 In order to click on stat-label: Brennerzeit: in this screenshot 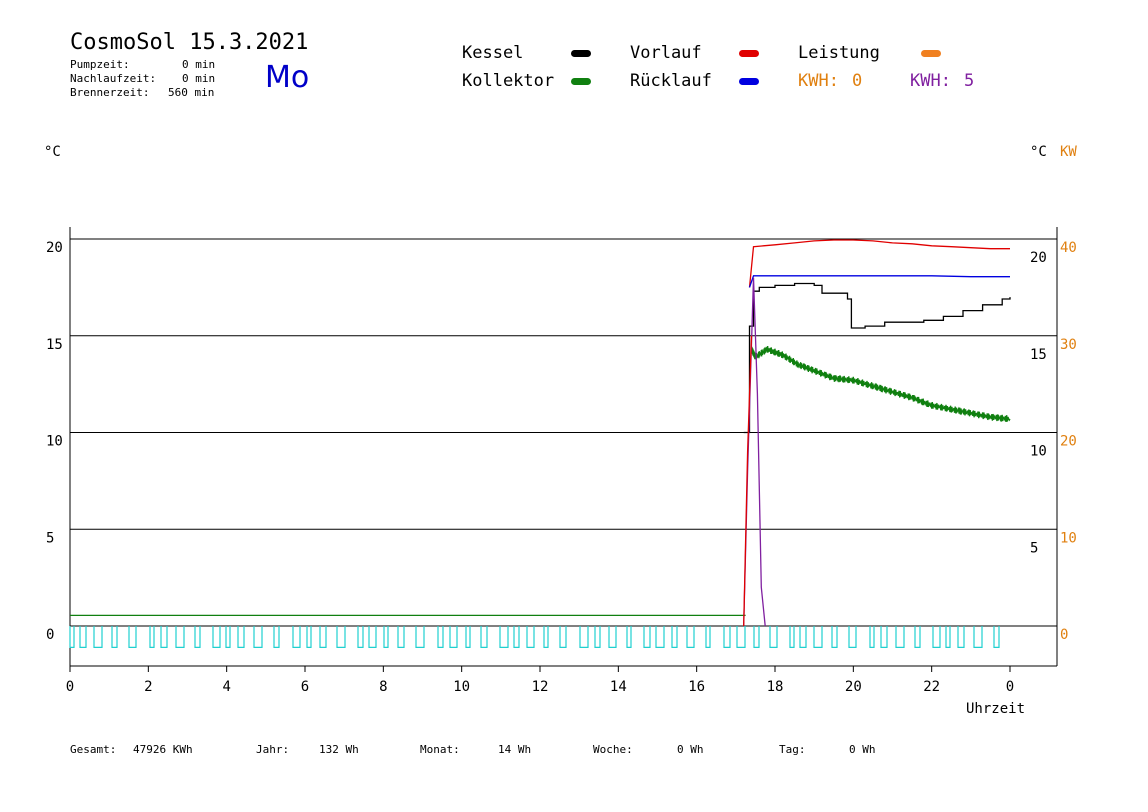, I will do `click(110, 92)`.